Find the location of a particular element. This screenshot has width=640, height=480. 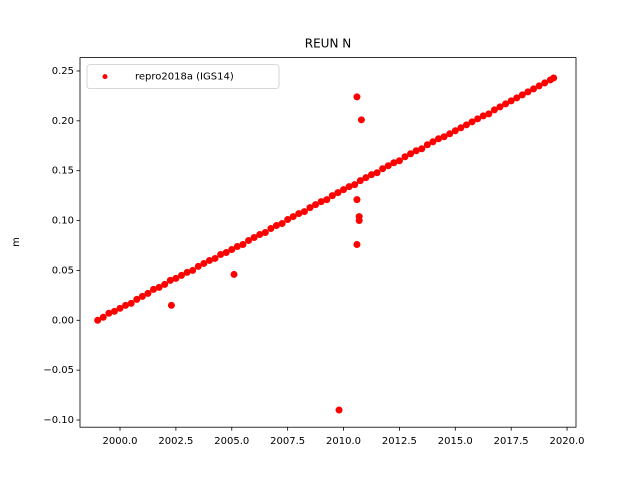

legend-label: repro2018a (IGS14) is located at coordinates (184, 77).